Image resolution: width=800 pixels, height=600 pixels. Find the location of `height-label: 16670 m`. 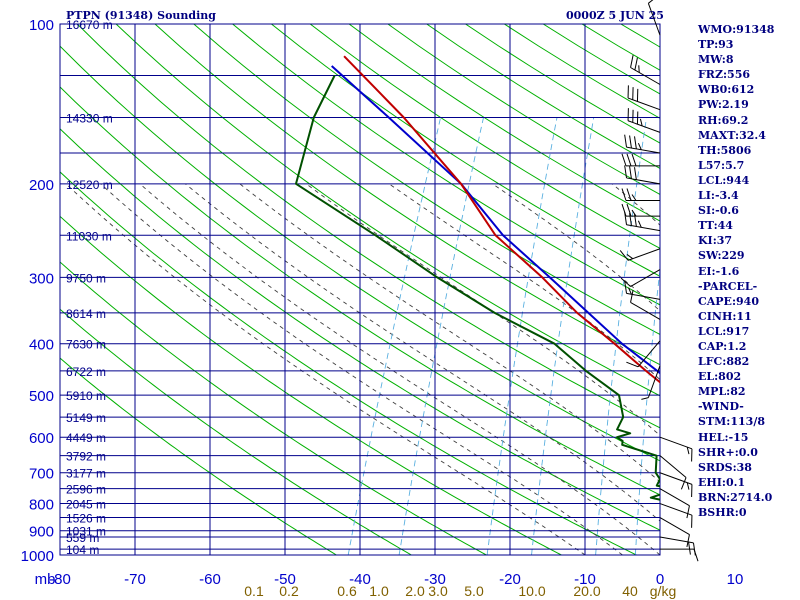

height-label: 16670 m is located at coordinates (89, 25).